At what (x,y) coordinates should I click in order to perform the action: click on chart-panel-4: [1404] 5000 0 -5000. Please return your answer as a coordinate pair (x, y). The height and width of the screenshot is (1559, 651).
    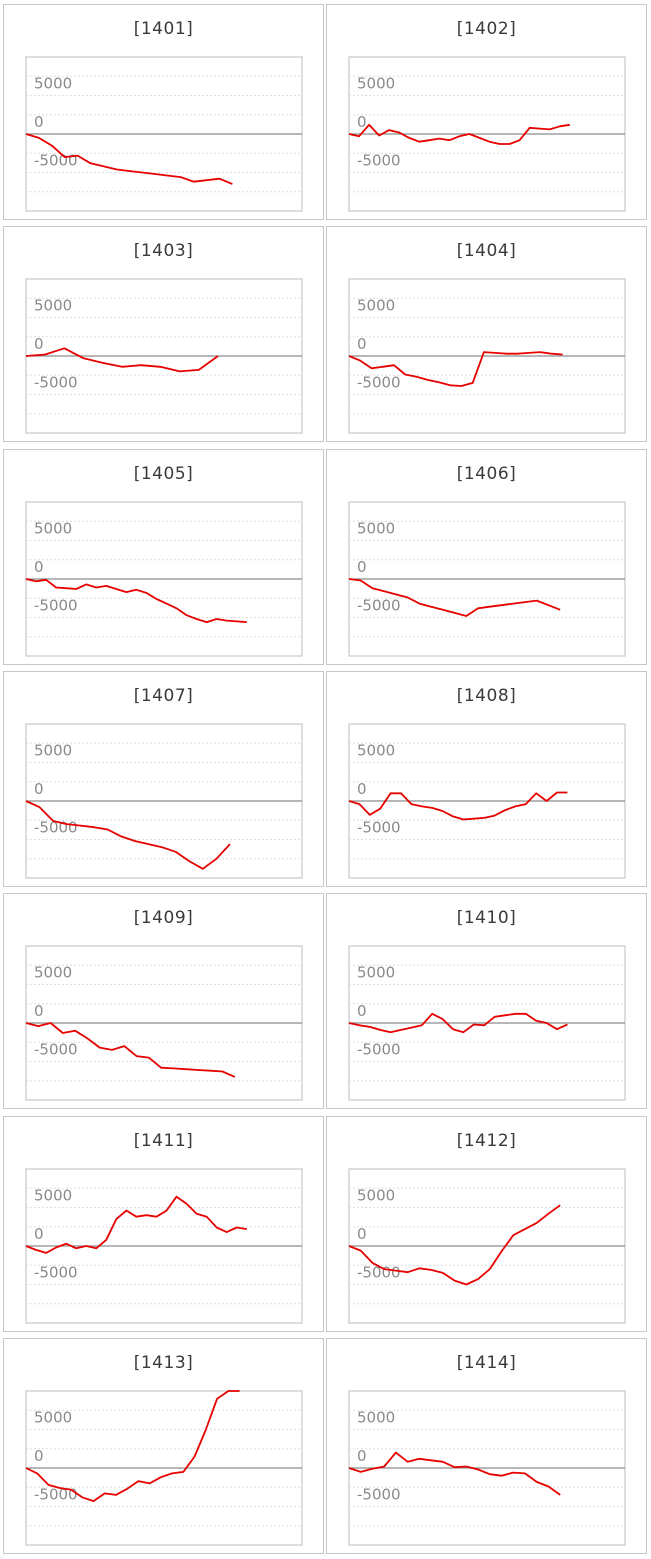
    Looking at the image, I should click on (486, 334).